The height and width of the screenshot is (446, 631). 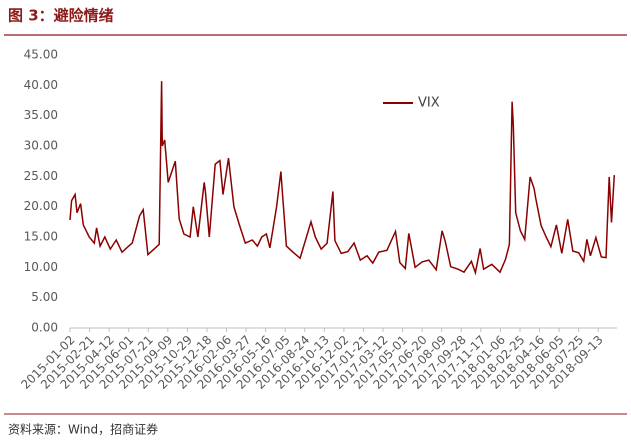 What do you see at coordinates (41, 267) in the screenshot?
I see `y-tick-label: 10.00` at bounding box center [41, 267].